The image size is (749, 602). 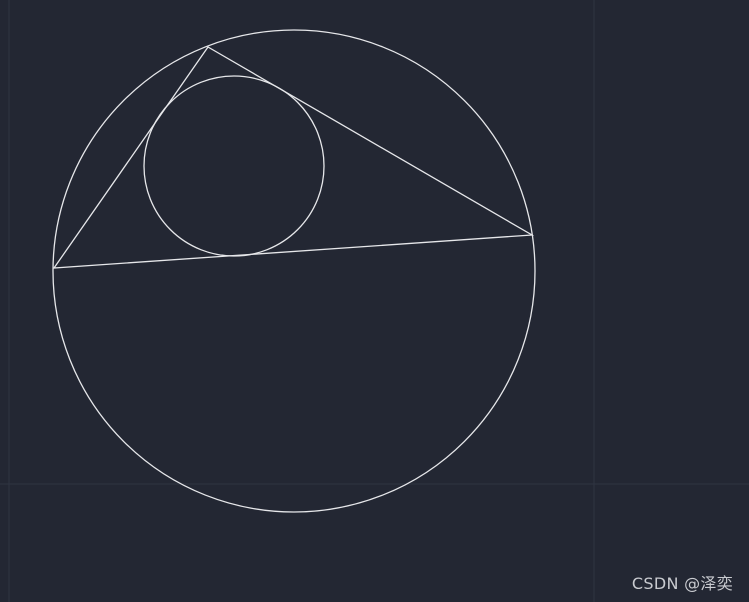 What do you see at coordinates (682, 583) in the screenshot?
I see `watermark-text: CSDN @泽奕` at bounding box center [682, 583].